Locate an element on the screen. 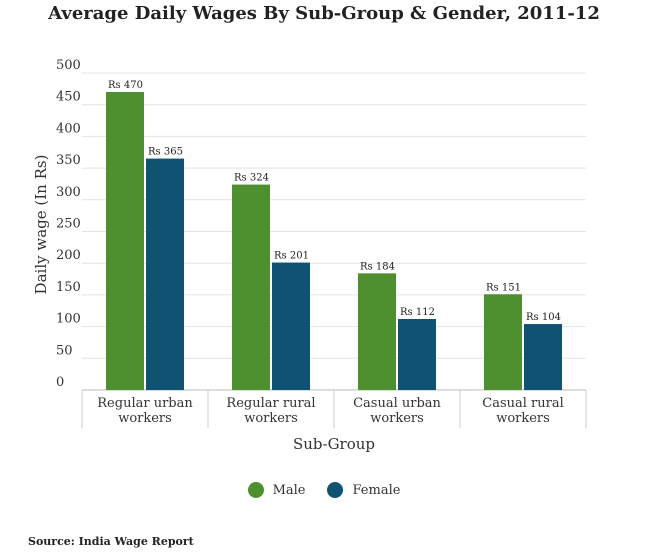  y-tick-0: 0 is located at coordinates (60, 382).